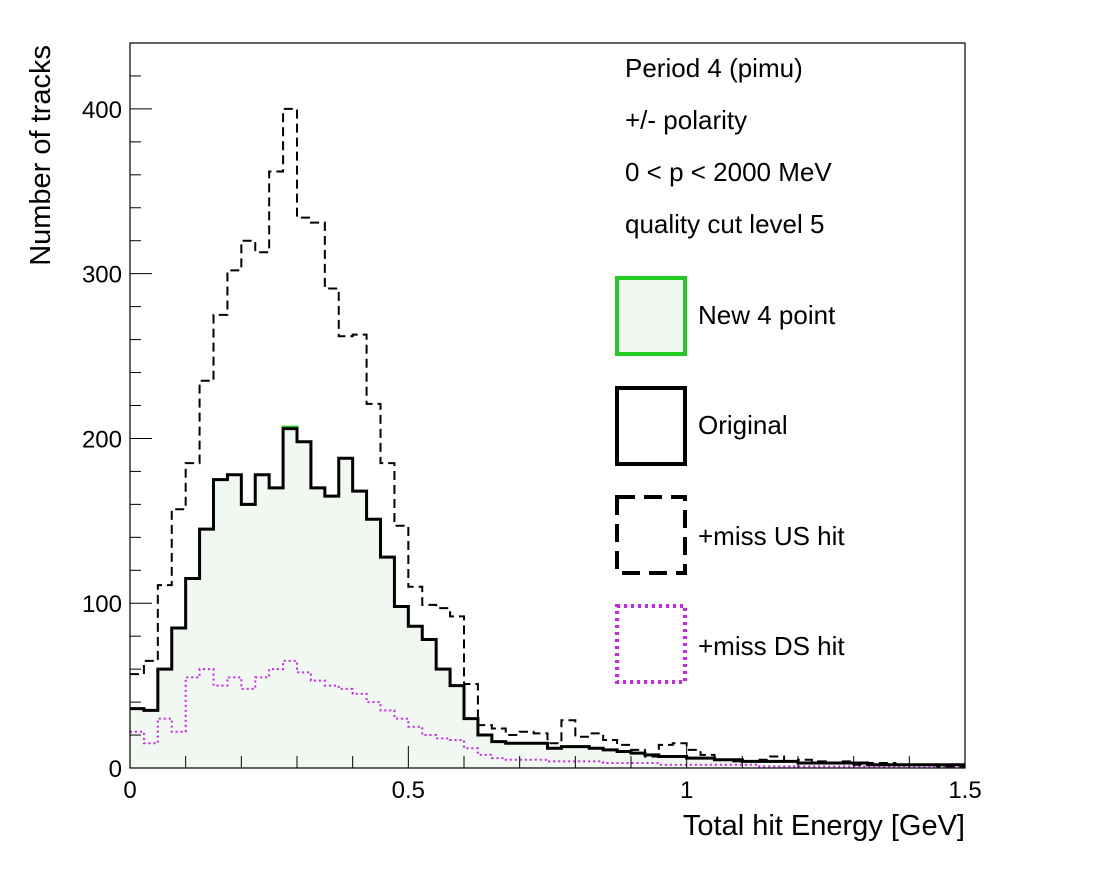  I want to click on info-polarity: +/- polarity, so click(686, 120).